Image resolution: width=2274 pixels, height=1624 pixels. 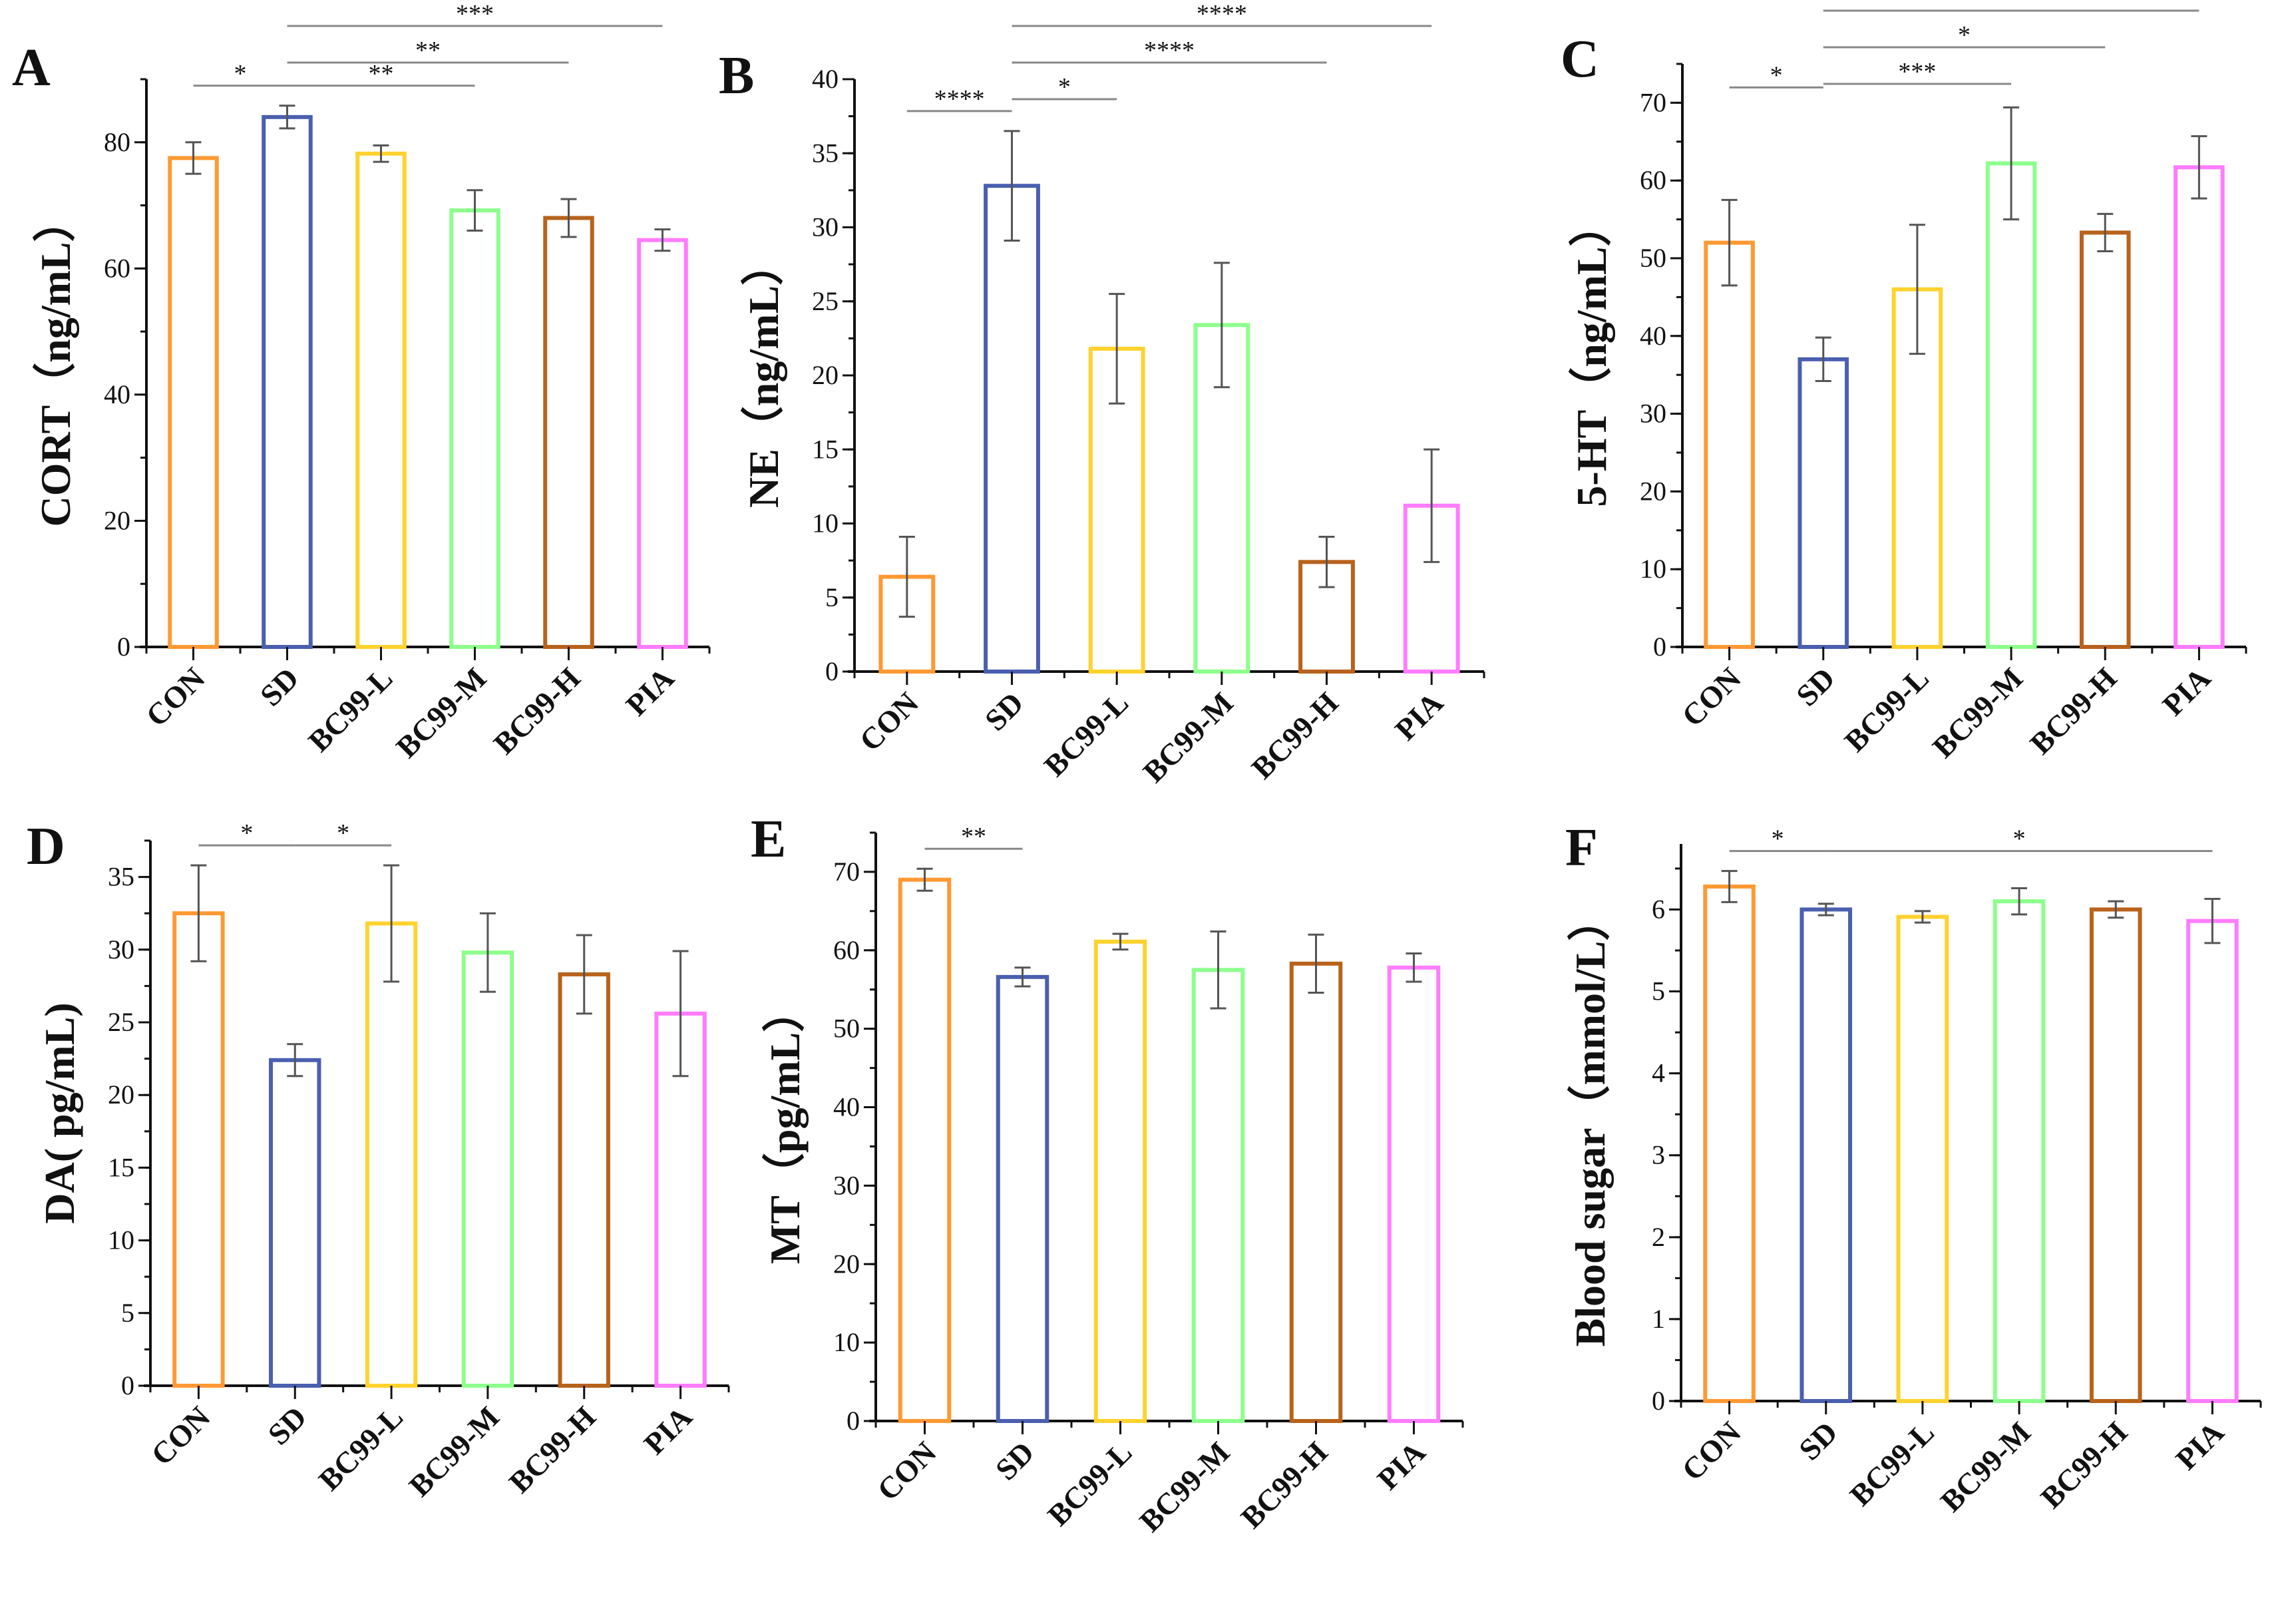 What do you see at coordinates (1659, 1155) in the screenshot?
I see `y-tick-label: 3` at bounding box center [1659, 1155].